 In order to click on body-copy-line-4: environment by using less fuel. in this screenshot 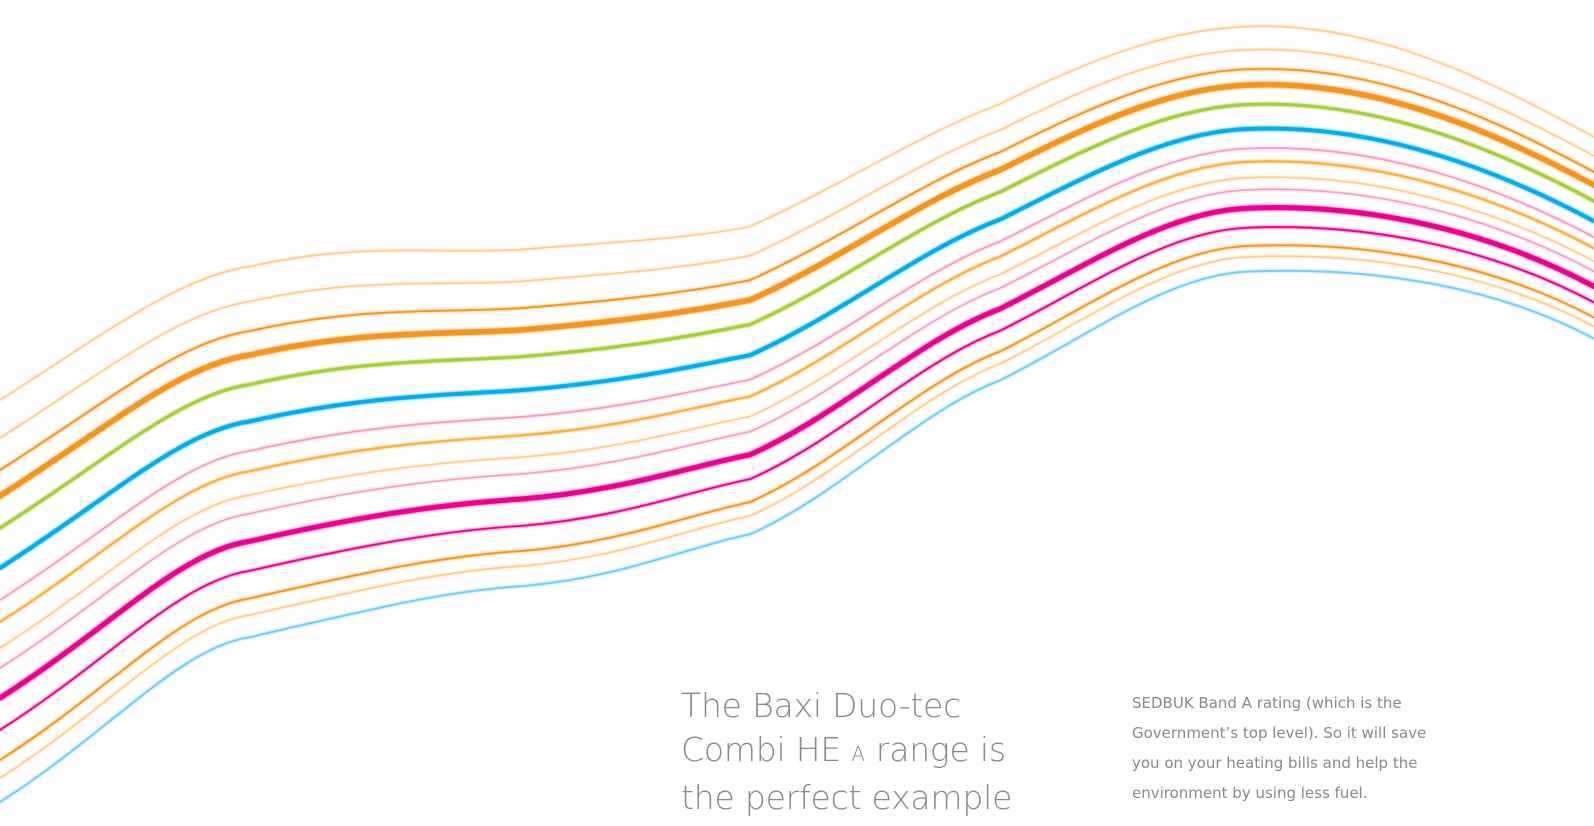, I will do `click(1250, 793)`.